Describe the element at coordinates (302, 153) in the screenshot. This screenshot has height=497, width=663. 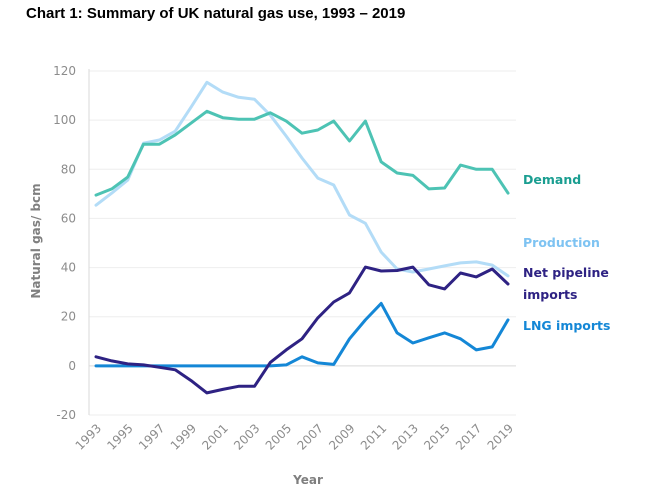
I see `series-line-demand` at that location.